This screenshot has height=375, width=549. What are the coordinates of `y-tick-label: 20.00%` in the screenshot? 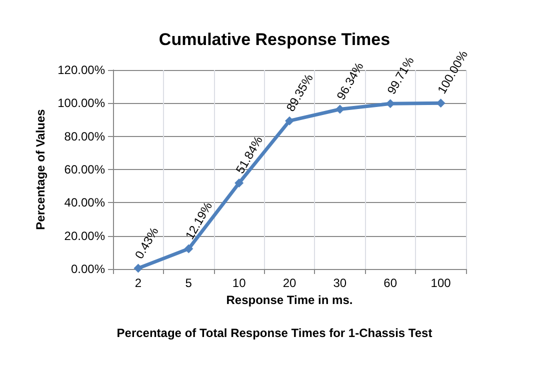 It's located at (85, 235).